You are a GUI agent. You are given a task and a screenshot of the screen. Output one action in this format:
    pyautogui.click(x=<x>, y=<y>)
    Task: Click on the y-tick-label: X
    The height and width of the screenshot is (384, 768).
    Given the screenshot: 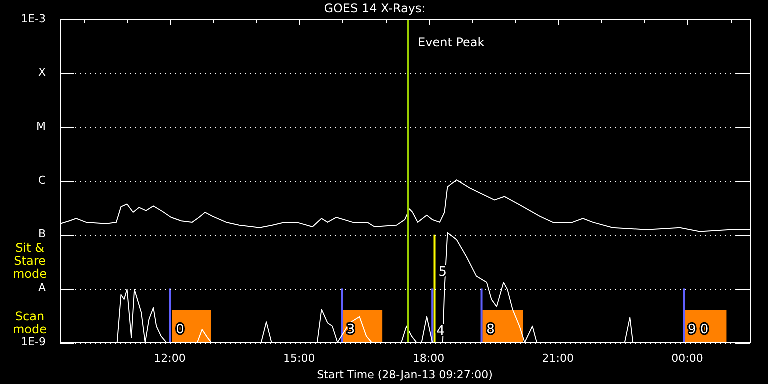 What is the action you would take?
    pyautogui.click(x=42, y=73)
    